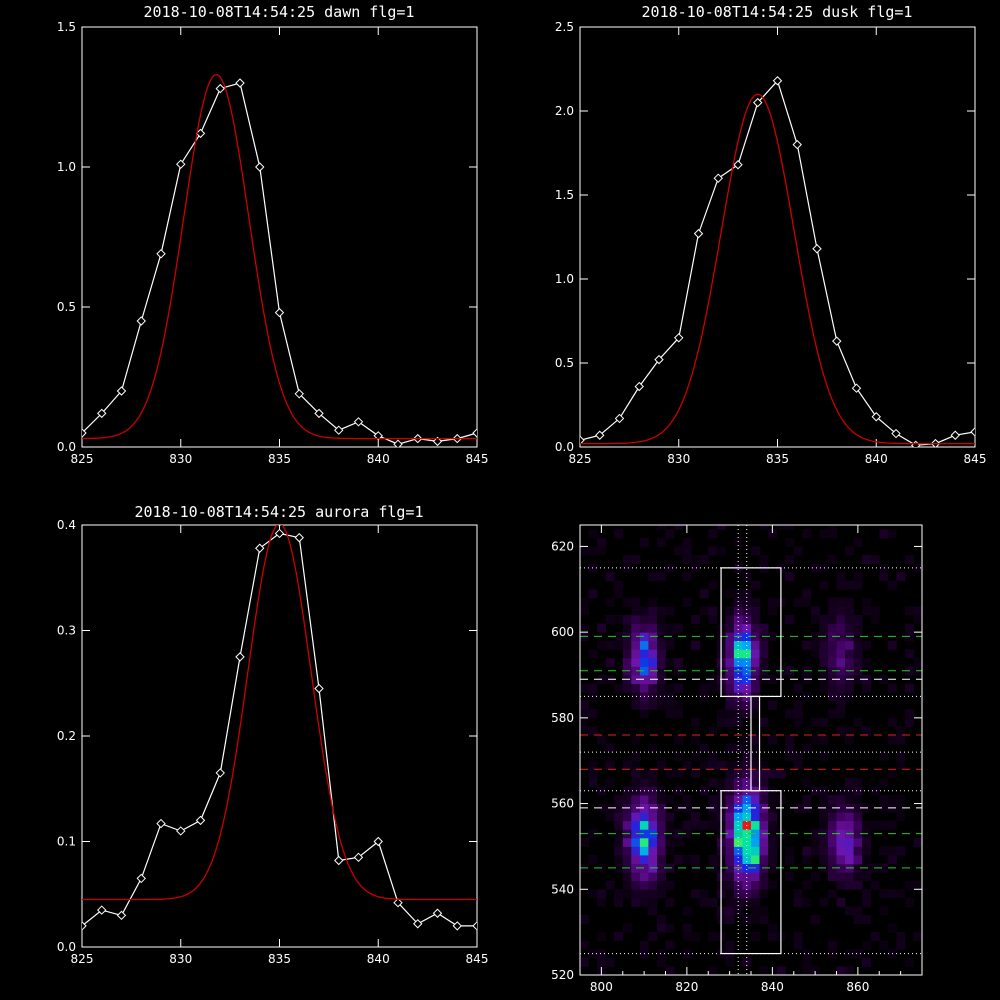 The image size is (1000, 1000). I want to click on x-tick-label: 840, so click(772, 987).